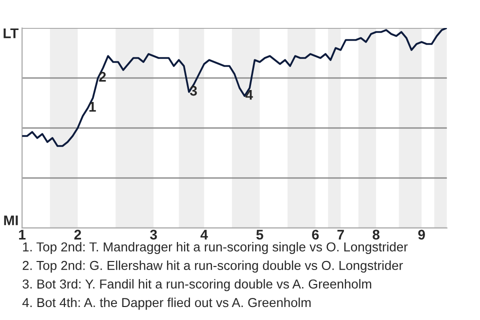  Describe the element at coordinates (260, 235) in the screenshot. I see `x-tick-label: 5` at that location.